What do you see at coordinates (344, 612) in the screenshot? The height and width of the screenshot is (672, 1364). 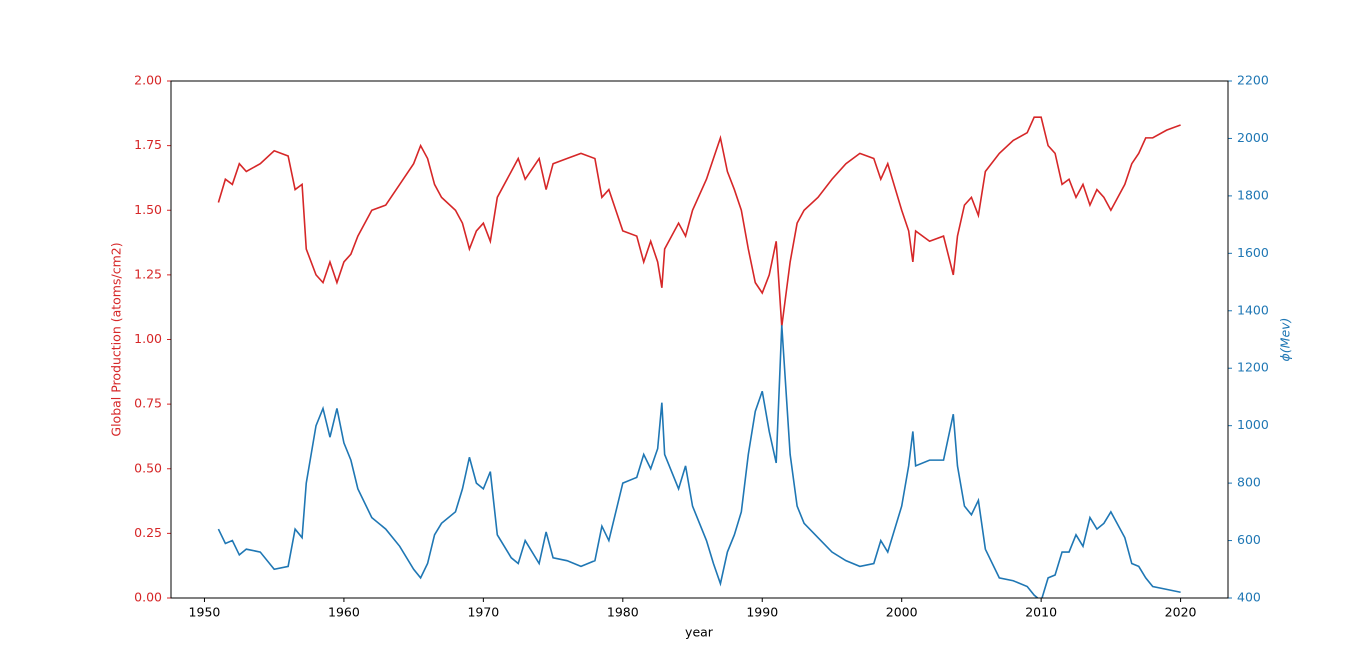 I see `x-tick-label: 1960` at bounding box center [344, 612].